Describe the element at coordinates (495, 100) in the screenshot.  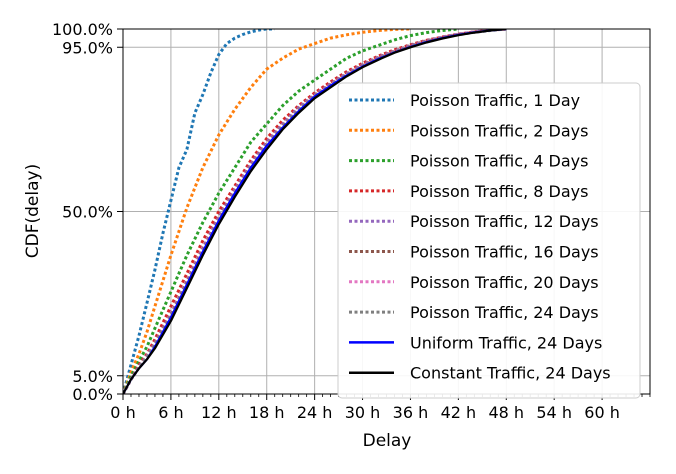
I see `legend-label: Poisson Traffic, 1 Day` at that location.